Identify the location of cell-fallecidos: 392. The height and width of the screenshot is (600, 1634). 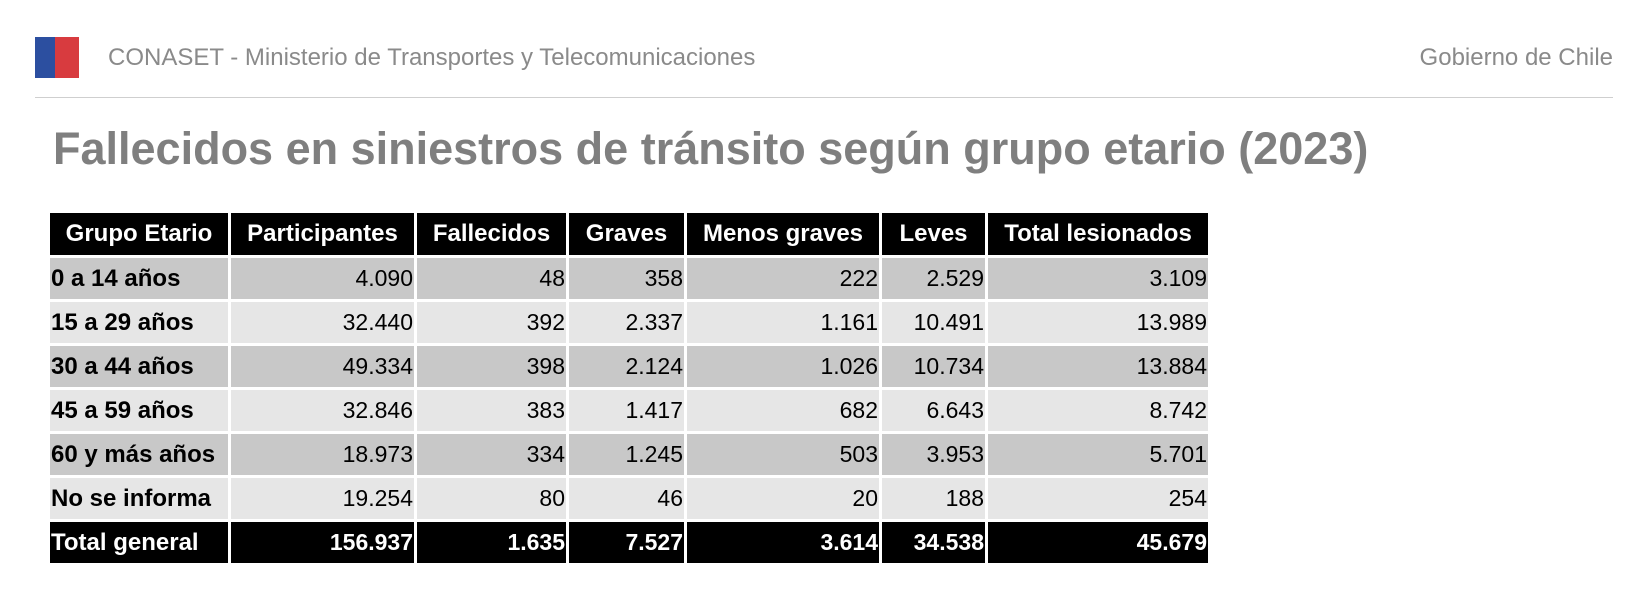
(491, 322).